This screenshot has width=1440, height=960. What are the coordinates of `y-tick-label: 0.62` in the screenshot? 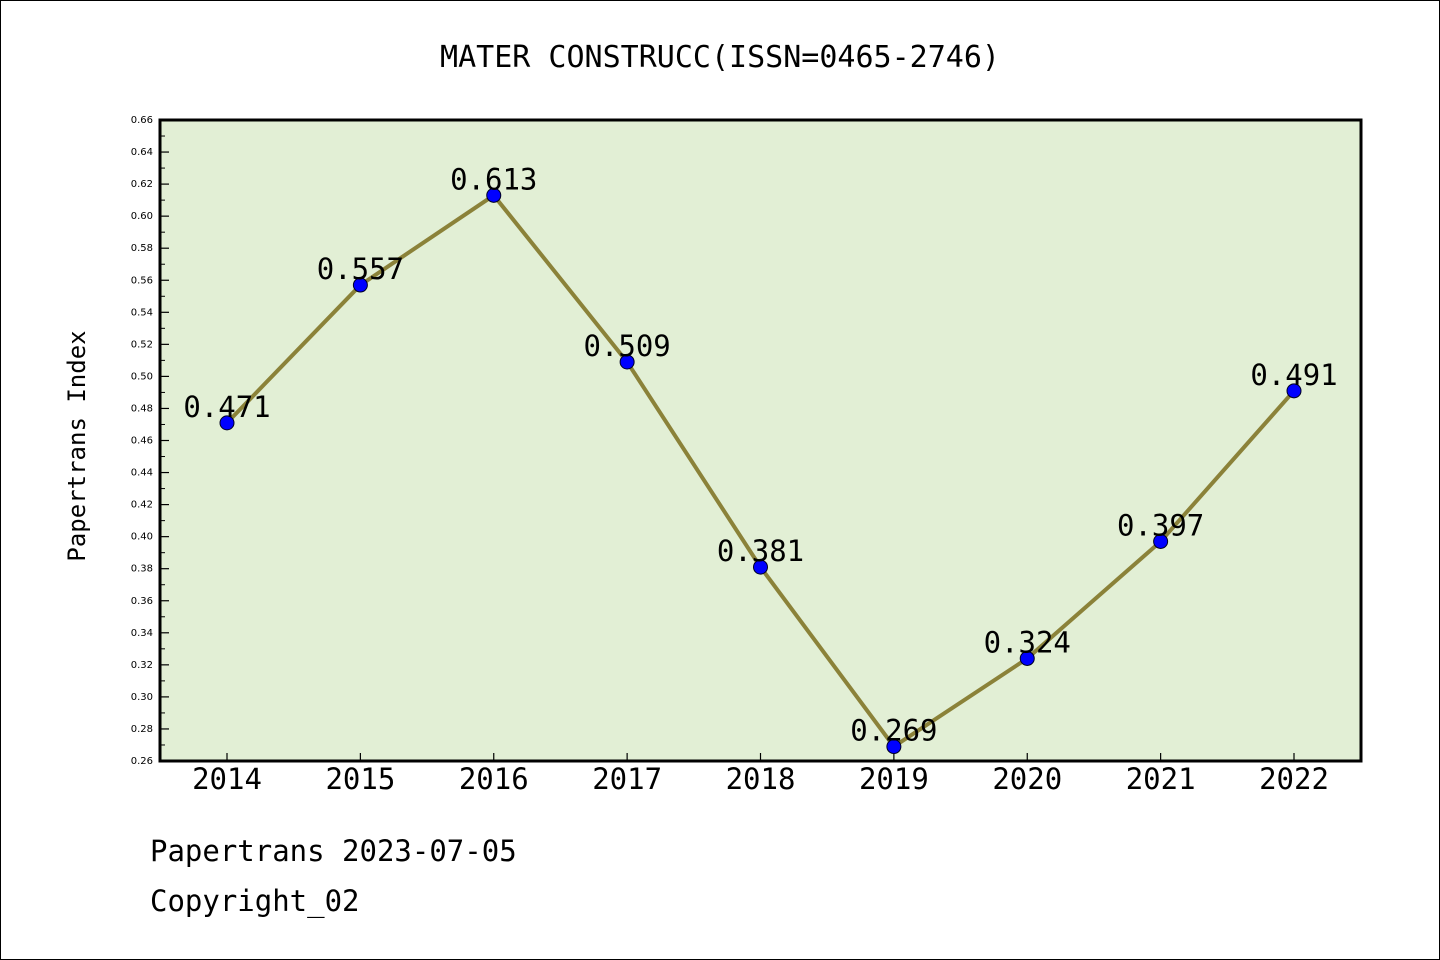 It's located at (142, 184).